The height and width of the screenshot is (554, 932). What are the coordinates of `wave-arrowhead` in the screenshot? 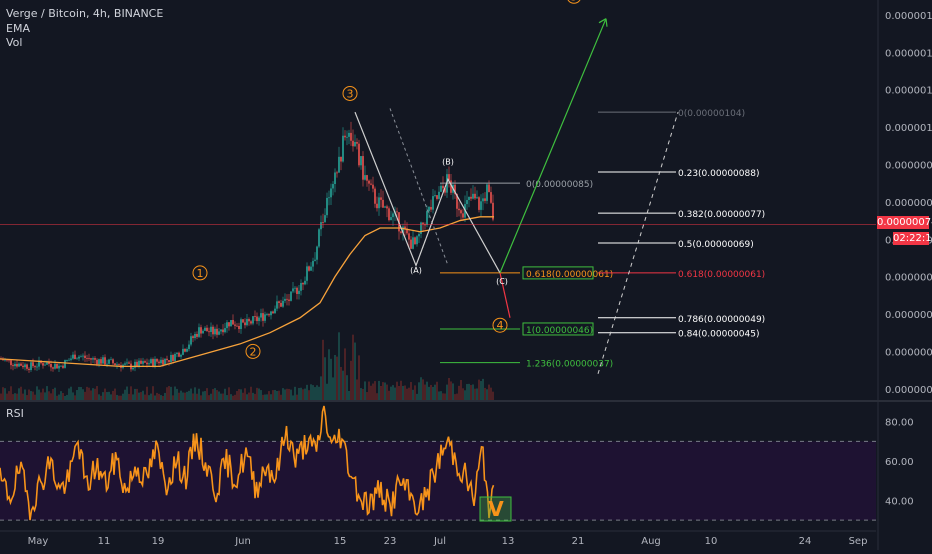 It's located at (603, 22).